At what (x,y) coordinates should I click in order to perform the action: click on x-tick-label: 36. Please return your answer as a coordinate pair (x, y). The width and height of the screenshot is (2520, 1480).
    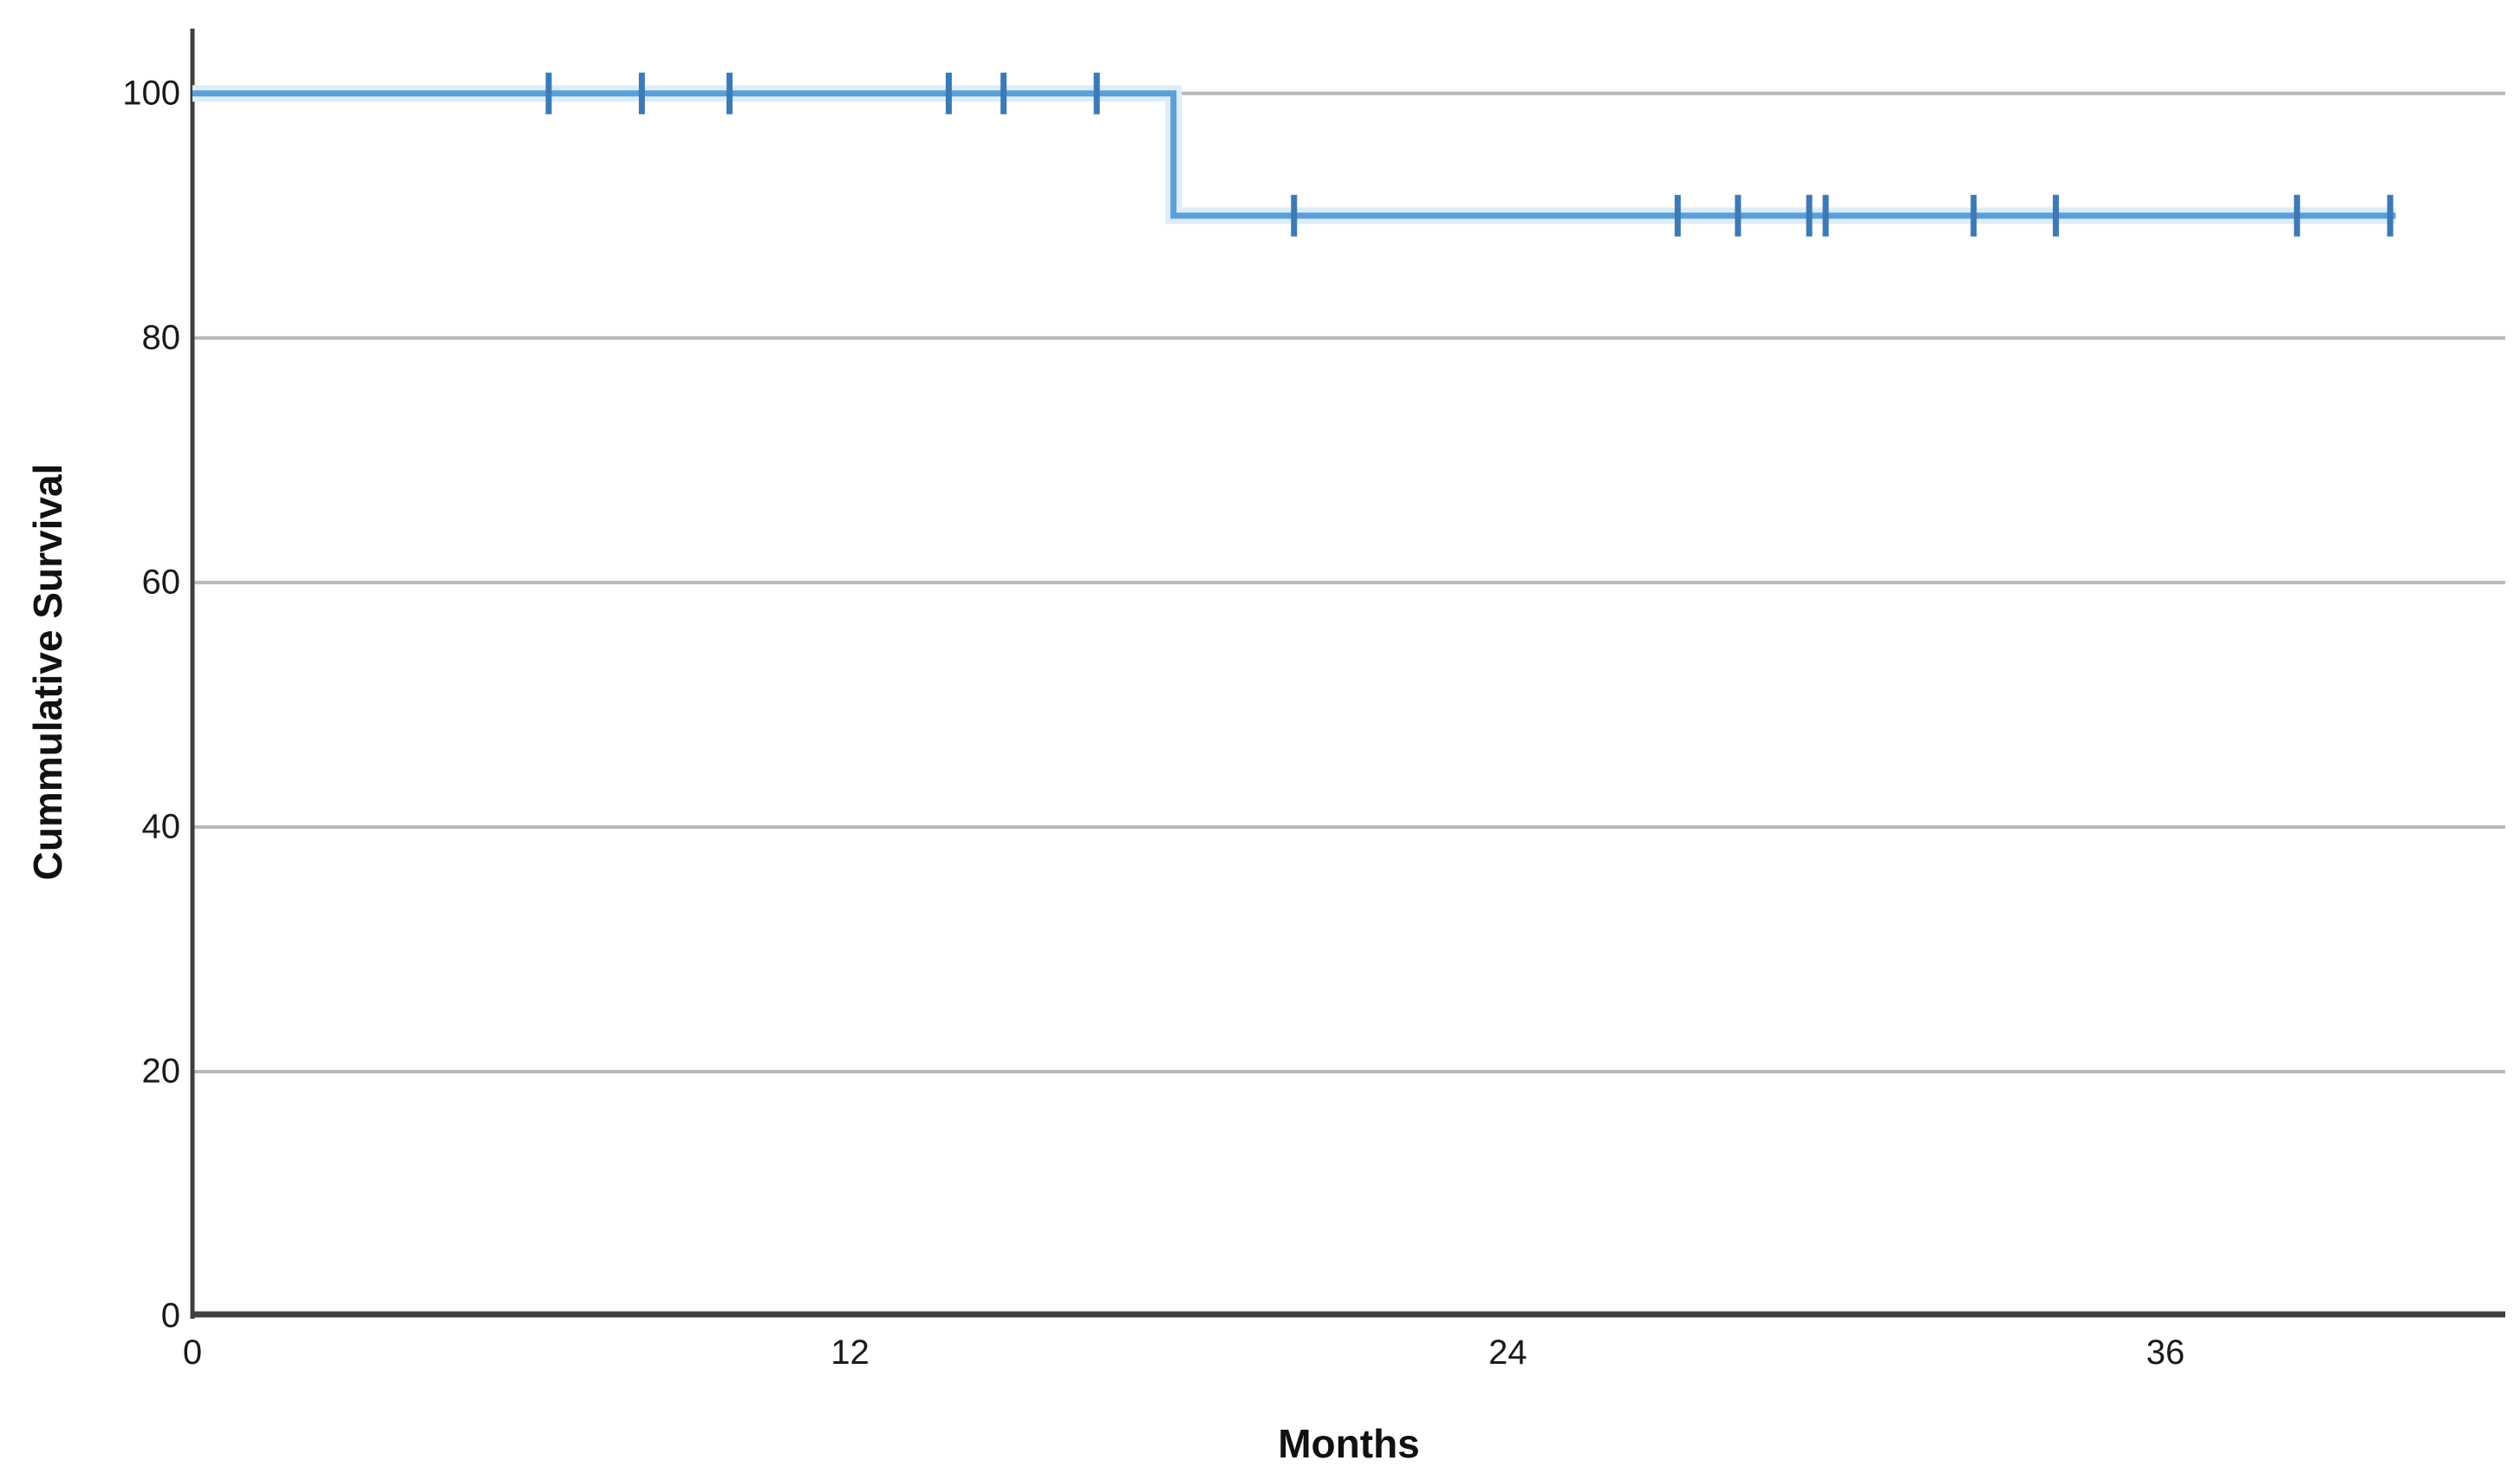
    Looking at the image, I should click on (2165, 1352).